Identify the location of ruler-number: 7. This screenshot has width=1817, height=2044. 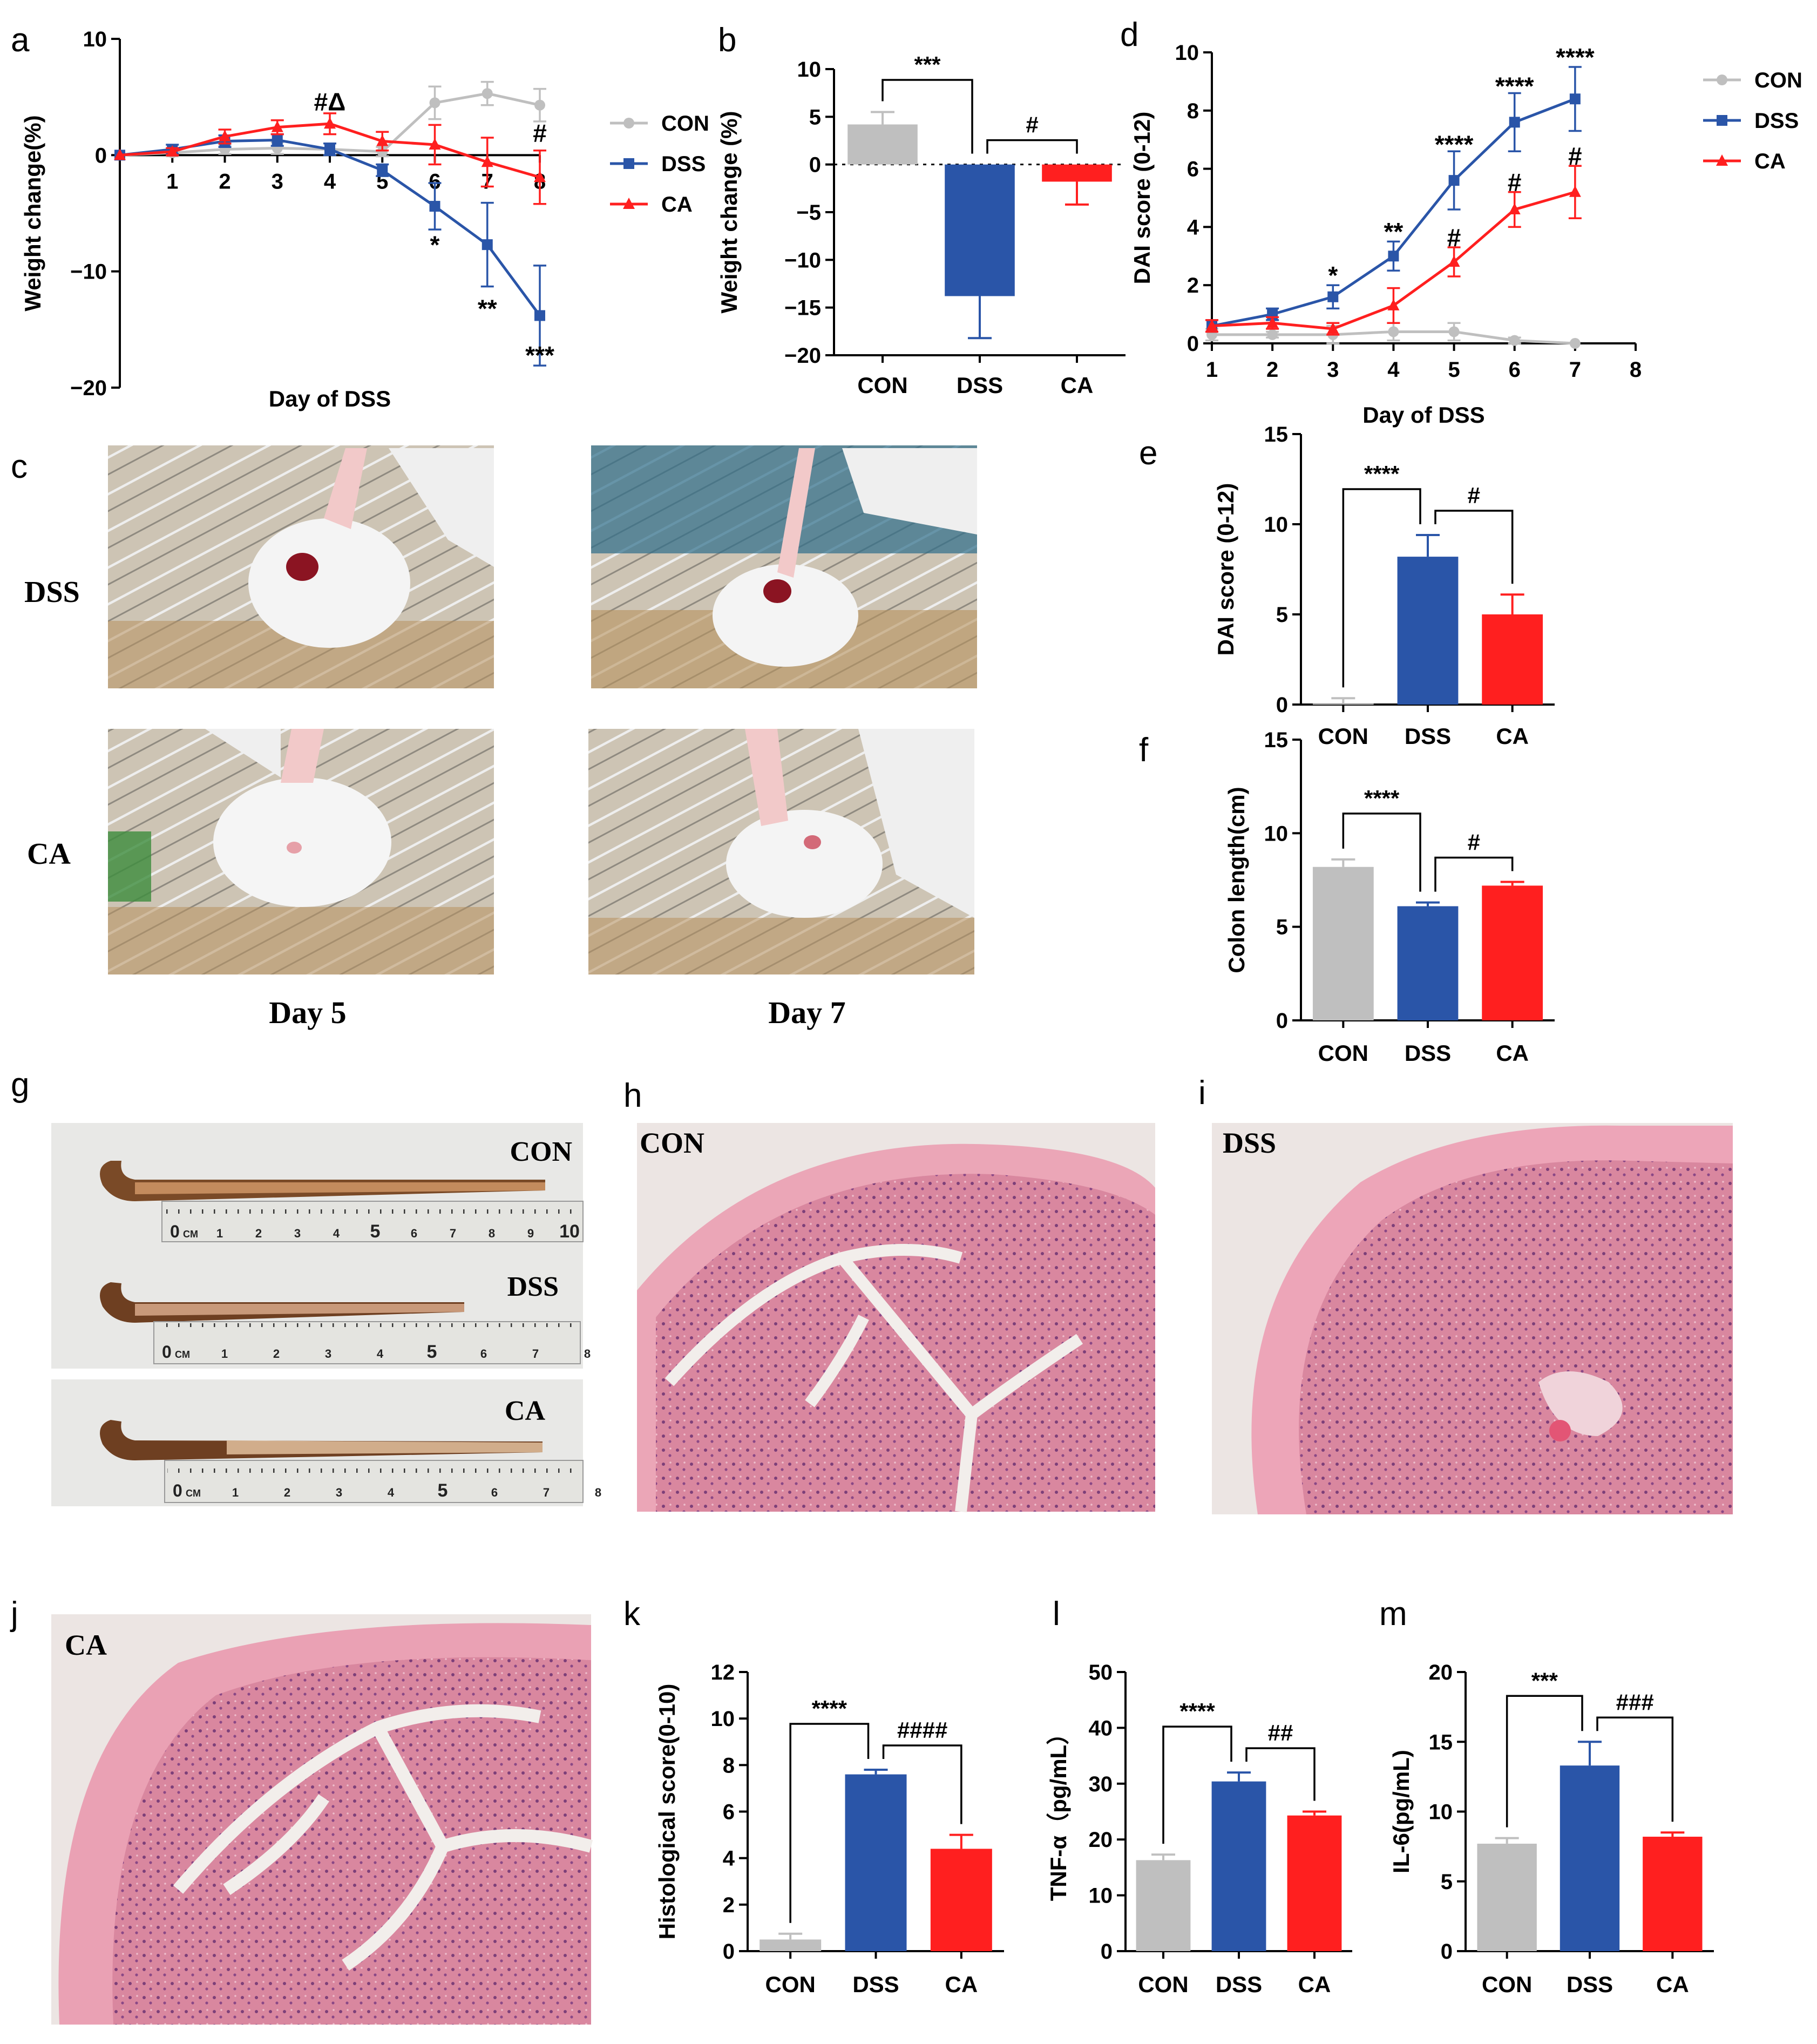
(546, 1492).